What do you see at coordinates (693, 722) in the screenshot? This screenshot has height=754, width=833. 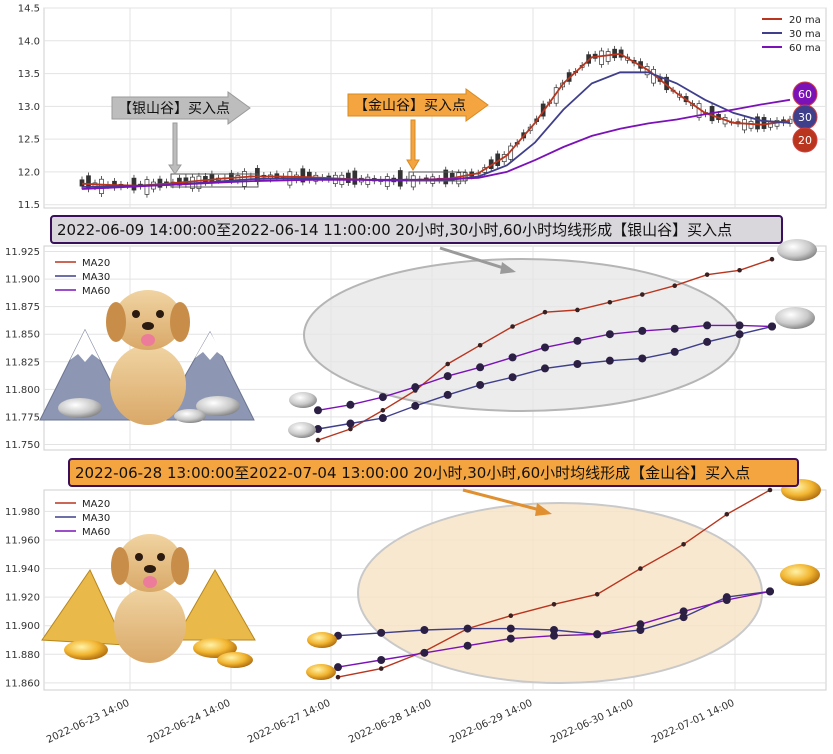 I see `x-tick-label: 2022-07-01 14:00` at bounding box center [693, 722].